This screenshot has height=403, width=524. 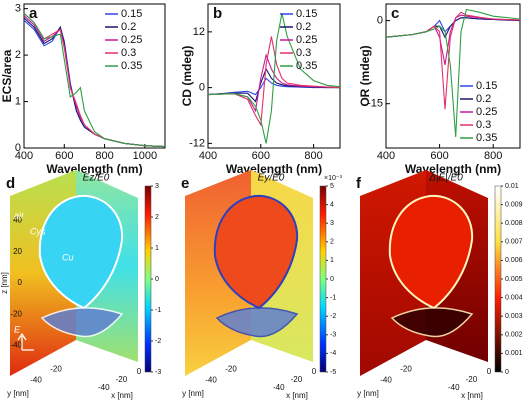 I want to click on y-tick-label: 3, so click(x=18, y=9).